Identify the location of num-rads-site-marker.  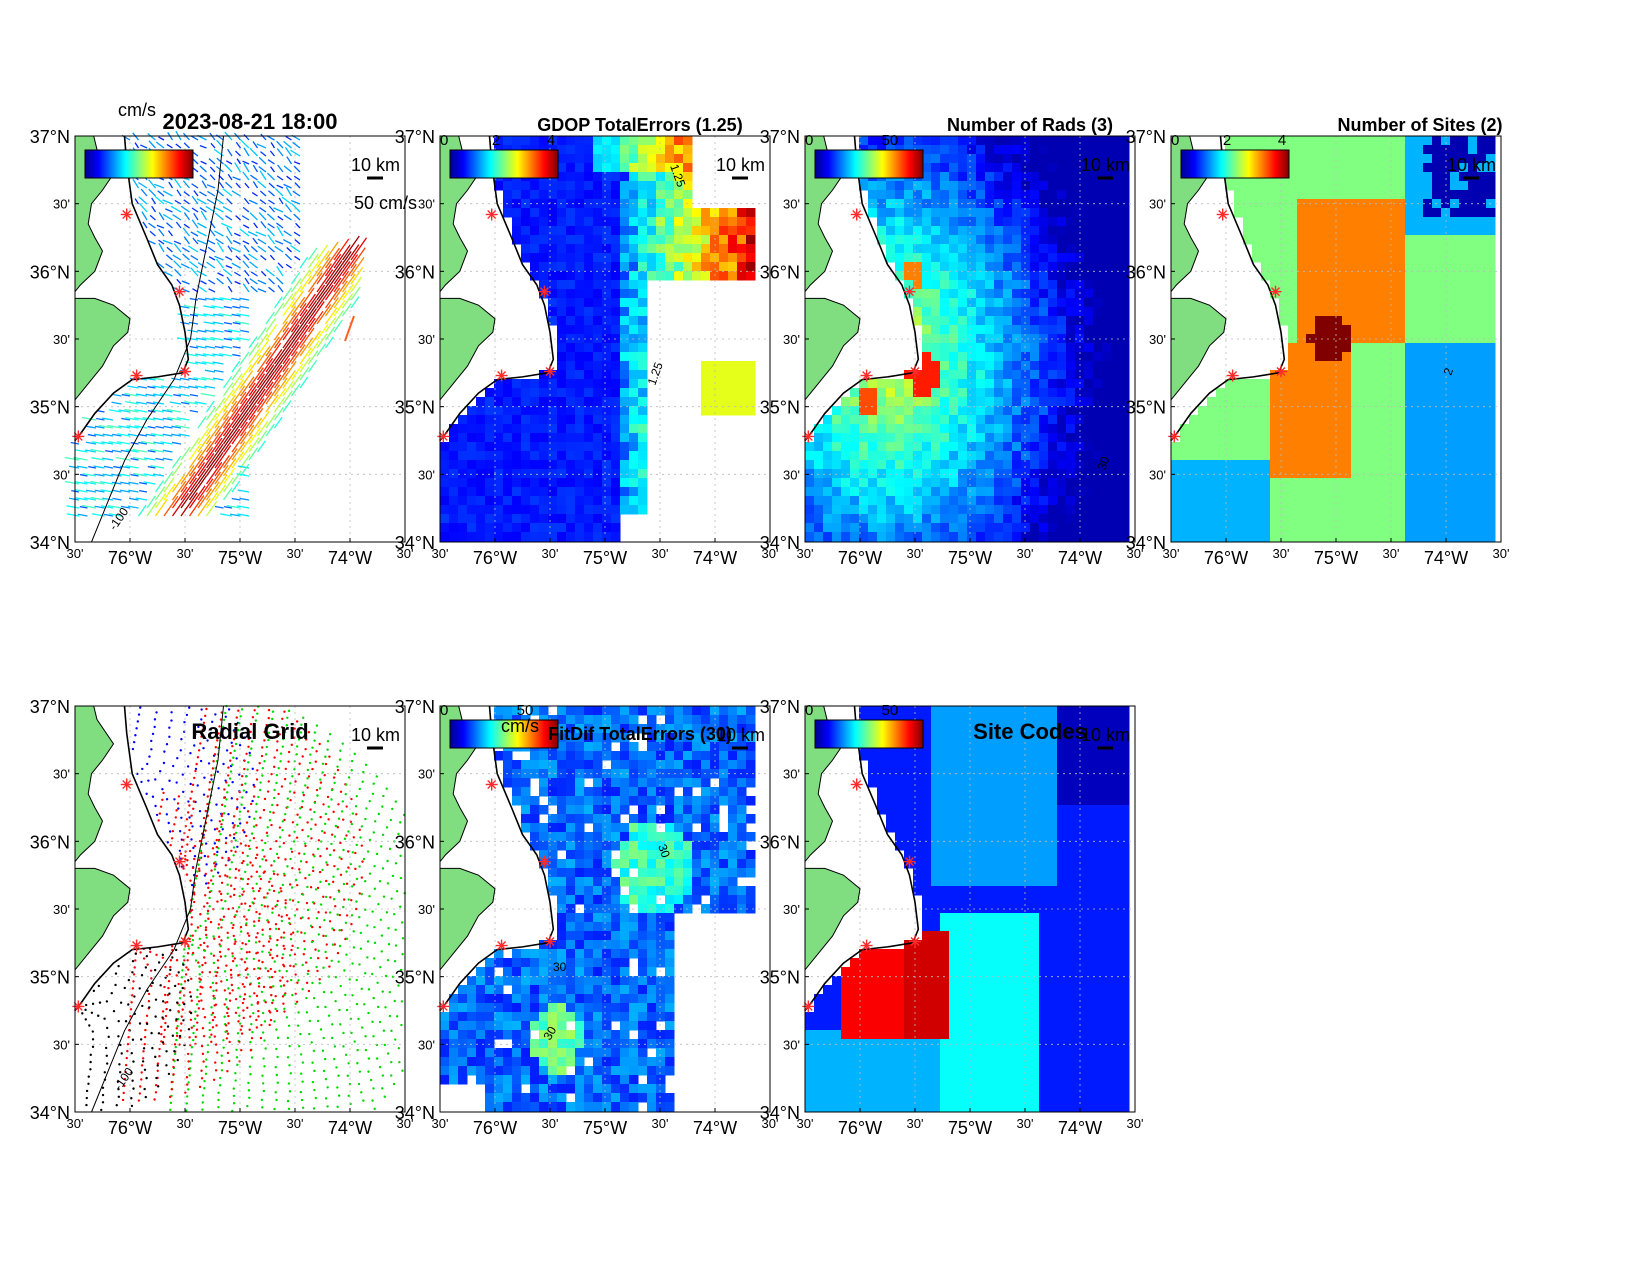
(909, 291).